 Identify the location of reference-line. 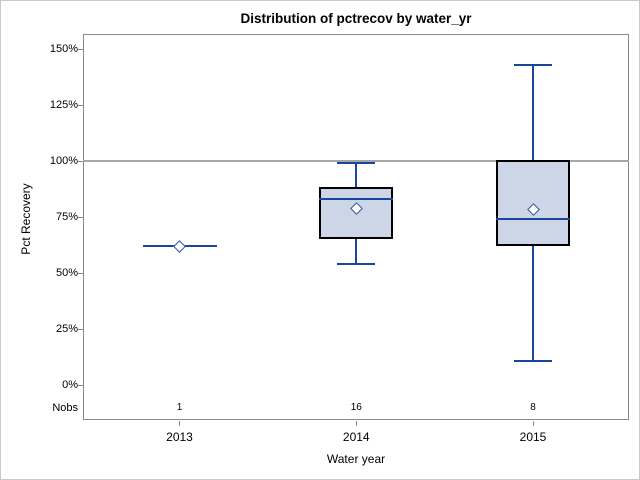
(356, 161).